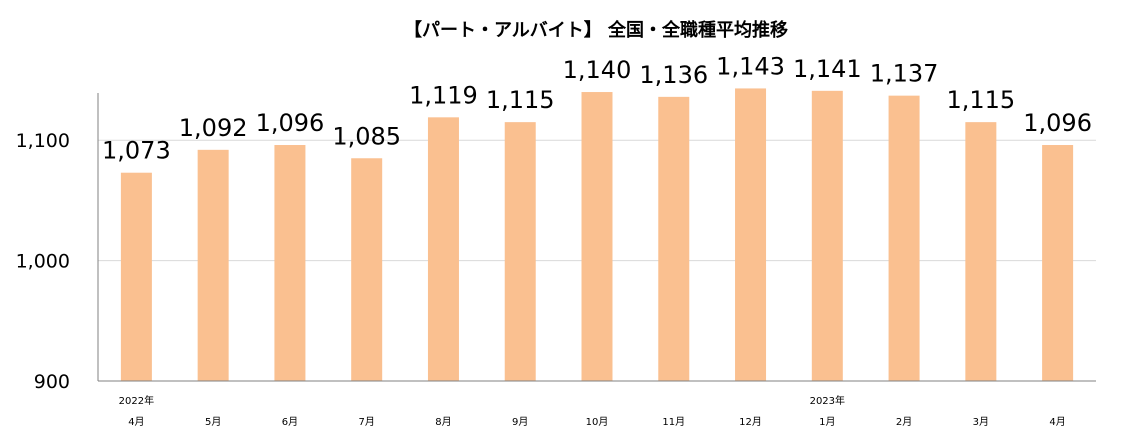 This screenshot has width=1129, height=446. Describe the element at coordinates (827, 422) in the screenshot. I see `x-tick-label: 1月` at that location.